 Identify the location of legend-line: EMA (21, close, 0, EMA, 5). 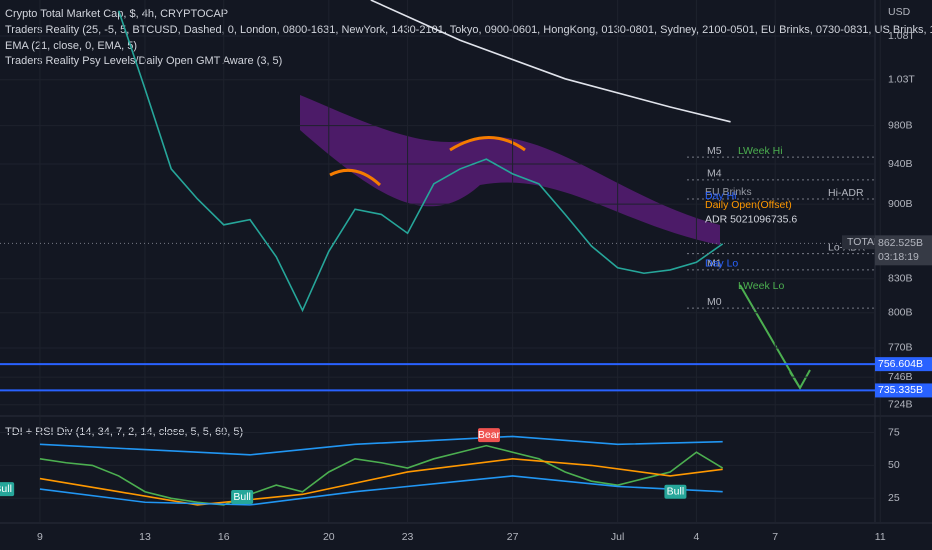
(71, 46).